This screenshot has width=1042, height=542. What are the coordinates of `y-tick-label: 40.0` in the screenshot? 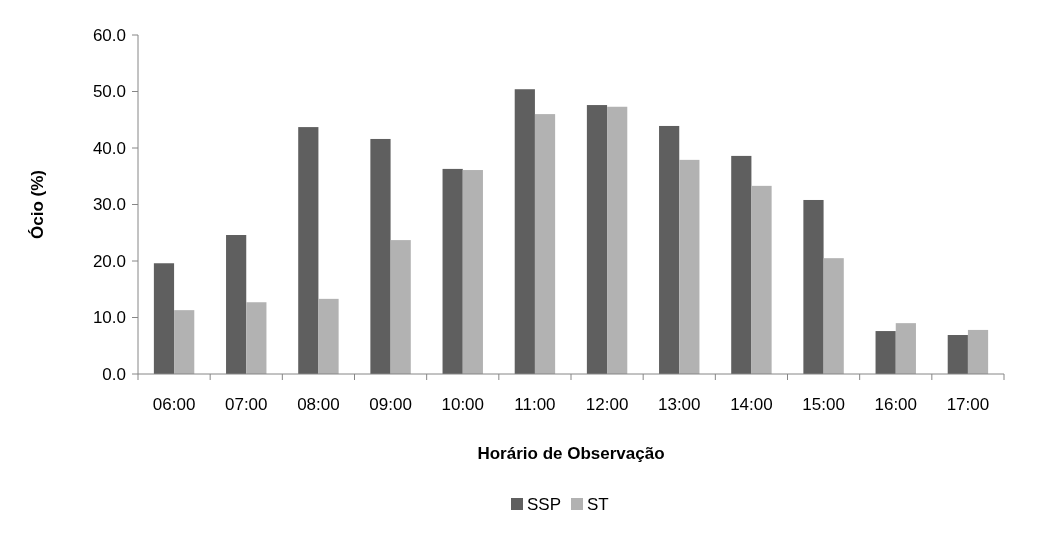 It's located at (109, 148).